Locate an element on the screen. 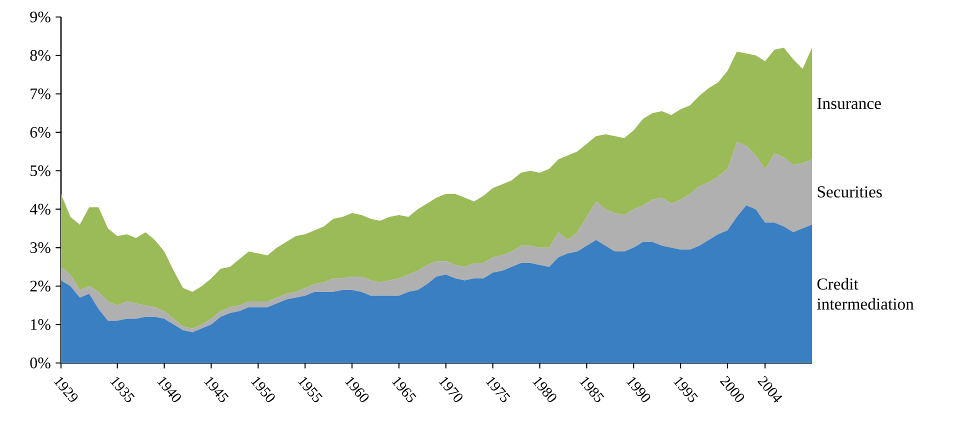 This screenshot has height=423, width=963. series-label: Credit intermediation is located at coordinates (865, 294).